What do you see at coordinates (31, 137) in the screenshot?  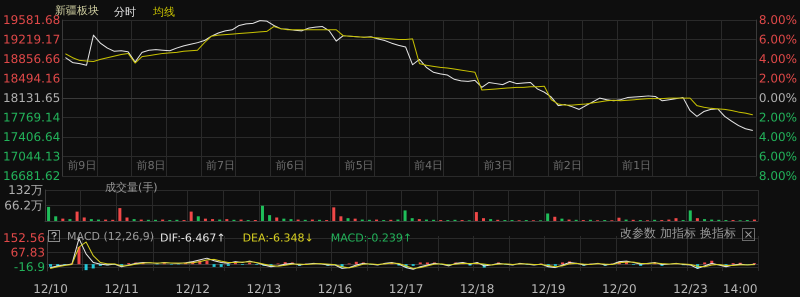 I see `y-tick-label: 17406.64` at bounding box center [31, 137].